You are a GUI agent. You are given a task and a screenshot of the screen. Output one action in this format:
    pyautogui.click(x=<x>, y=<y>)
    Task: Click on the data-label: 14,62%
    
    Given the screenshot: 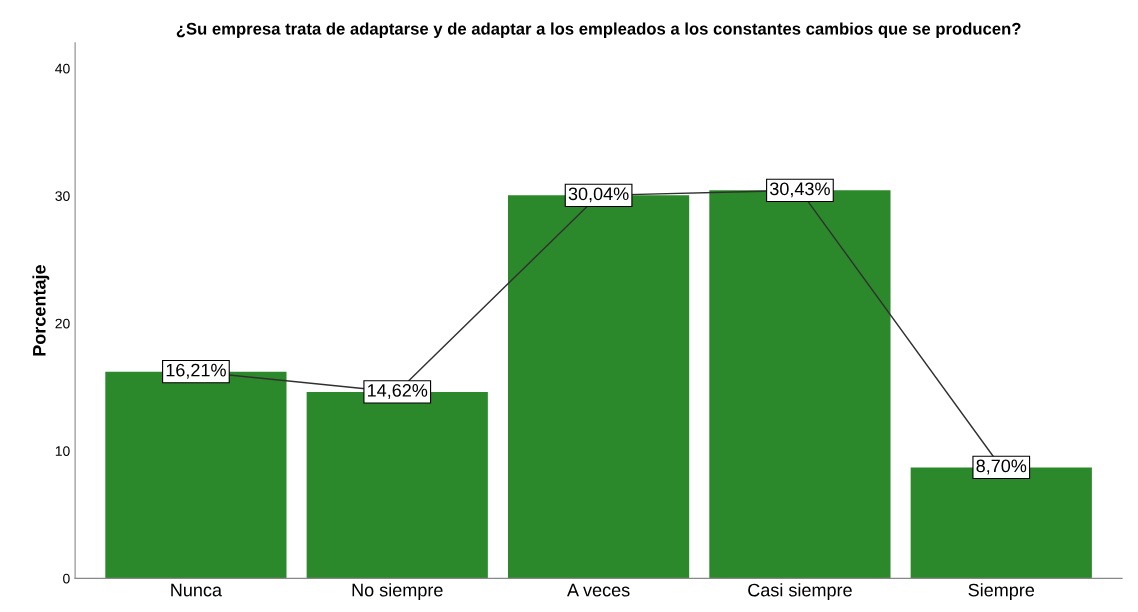 What is the action you would take?
    pyautogui.click(x=398, y=391)
    